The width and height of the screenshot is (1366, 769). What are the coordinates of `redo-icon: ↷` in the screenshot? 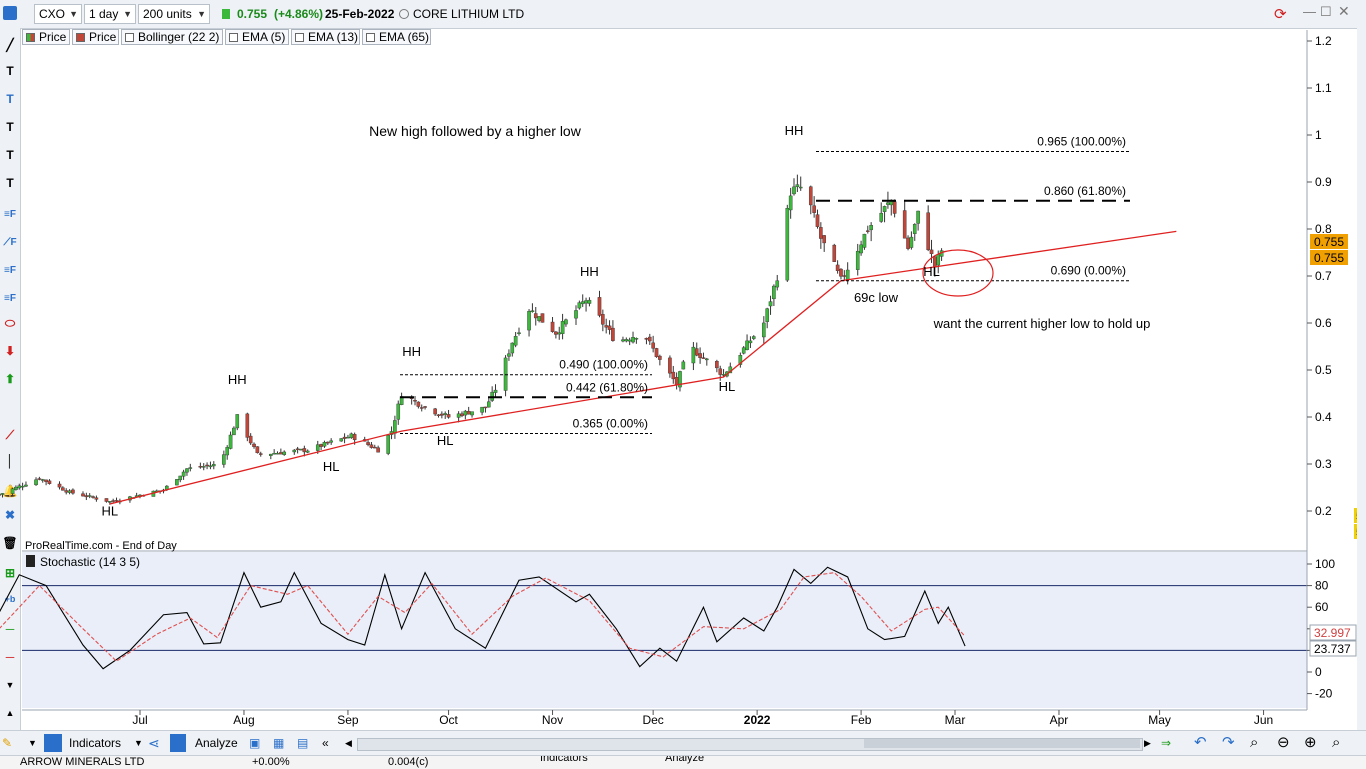 It's located at (1228, 742).